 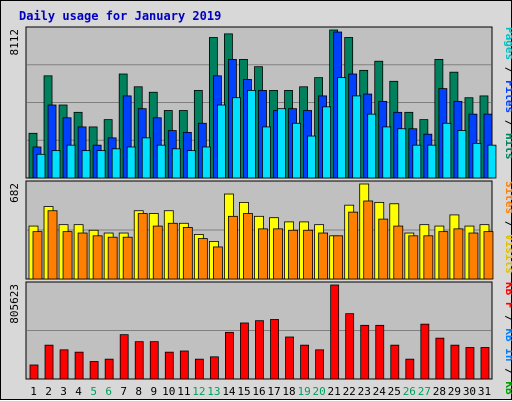 I want to click on legend-entry: KB In, so click(x=507, y=344).